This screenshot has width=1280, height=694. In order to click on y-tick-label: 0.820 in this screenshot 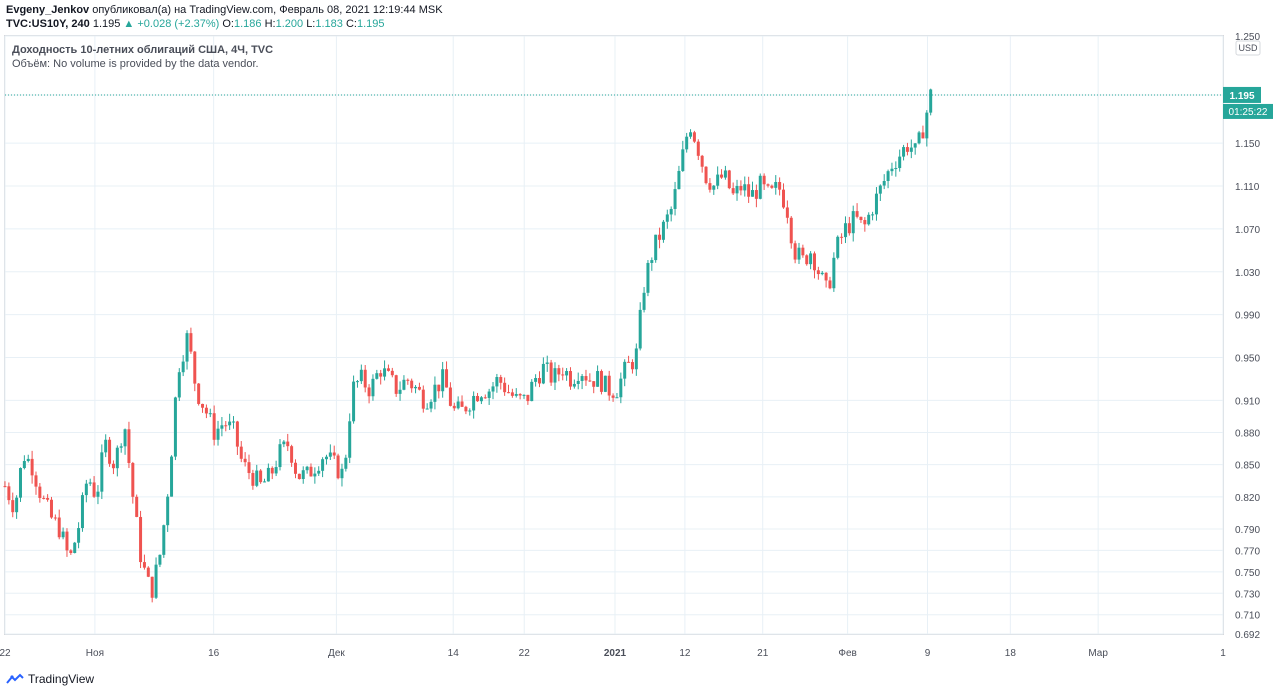, I will do `click(1247, 498)`.